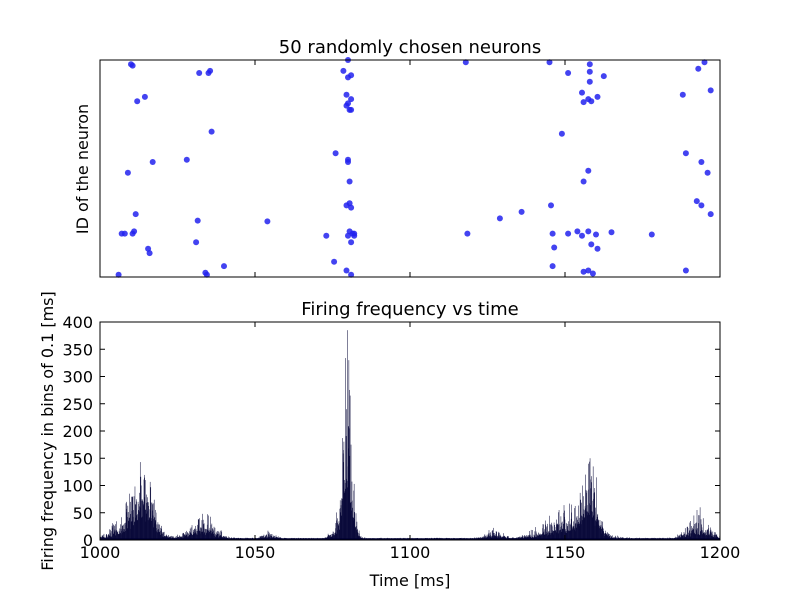 The image size is (800, 600). What do you see at coordinates (255, 552) in the screenshot?
I see `x-tick-label: 1050` at bounding box center [255, 552].